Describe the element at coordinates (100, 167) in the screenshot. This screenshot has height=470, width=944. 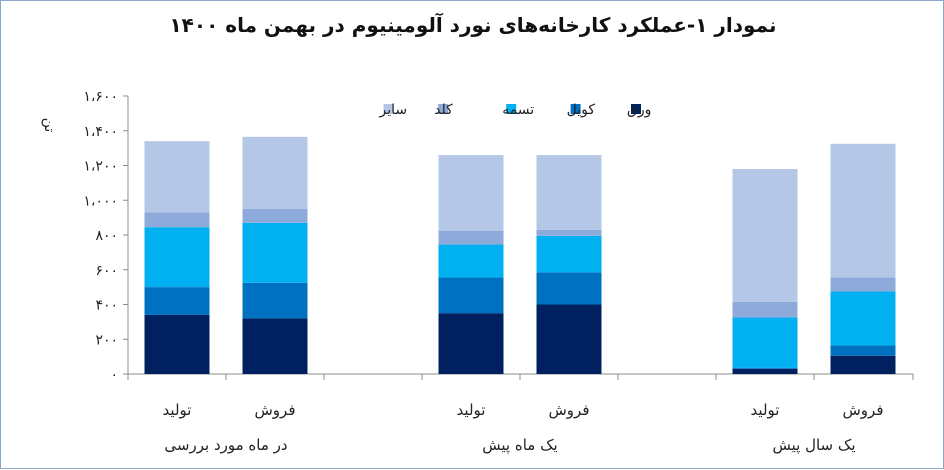
I see `y-tick-label: ۱،۲۰۰` at that location.